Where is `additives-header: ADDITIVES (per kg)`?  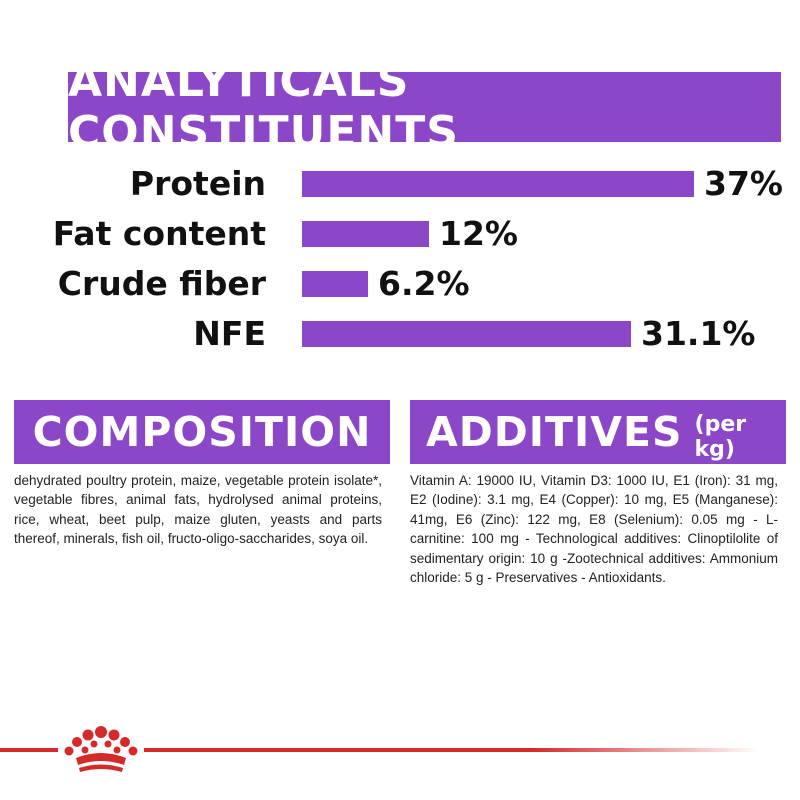 additives-header: ADDITIVES (per kg) is located at coordinates (598, 432).